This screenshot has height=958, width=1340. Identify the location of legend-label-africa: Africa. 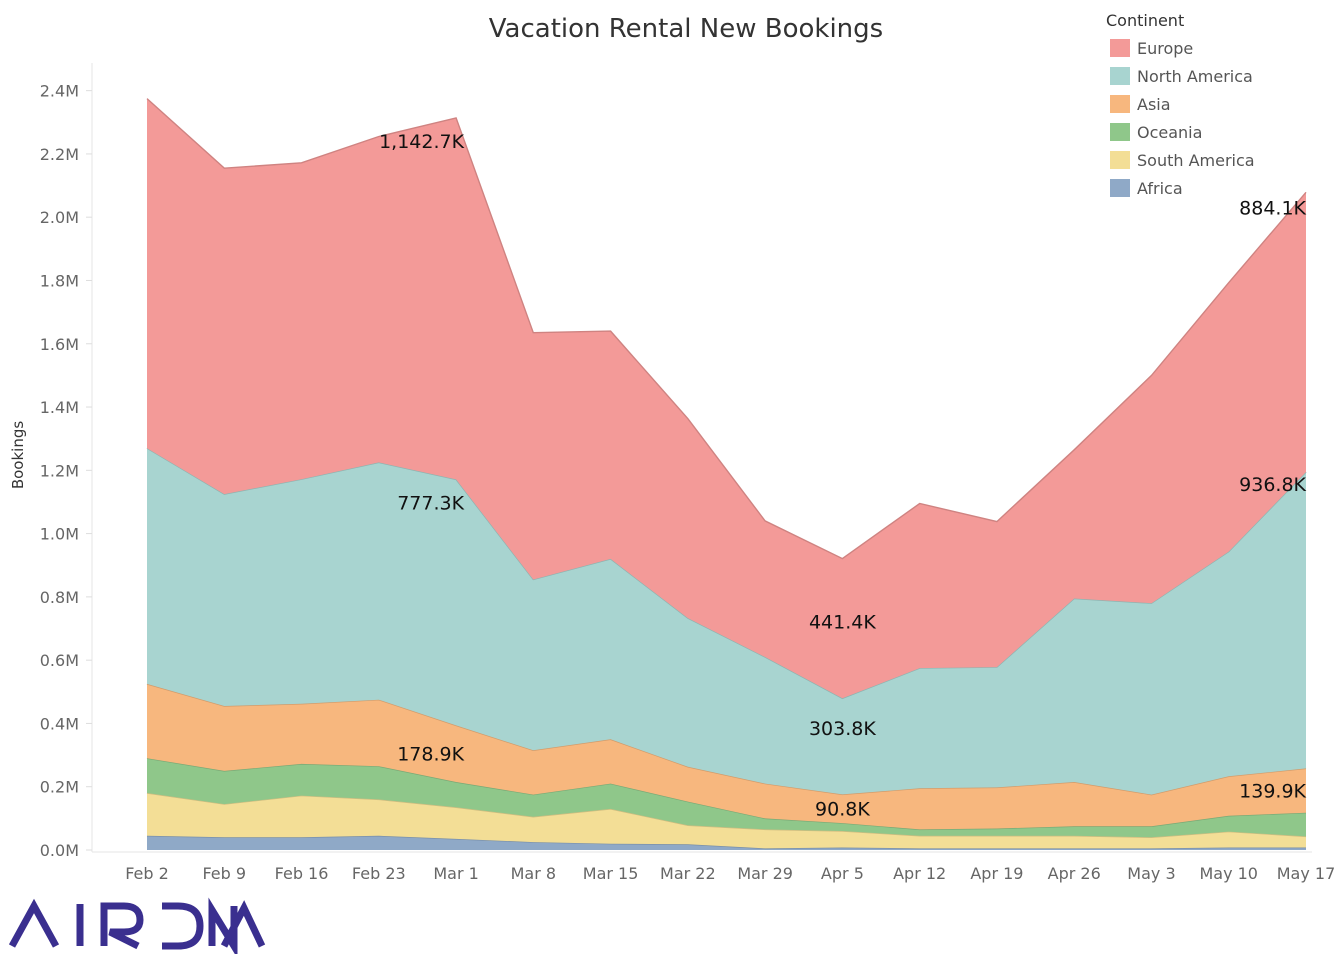
(1160, 188).